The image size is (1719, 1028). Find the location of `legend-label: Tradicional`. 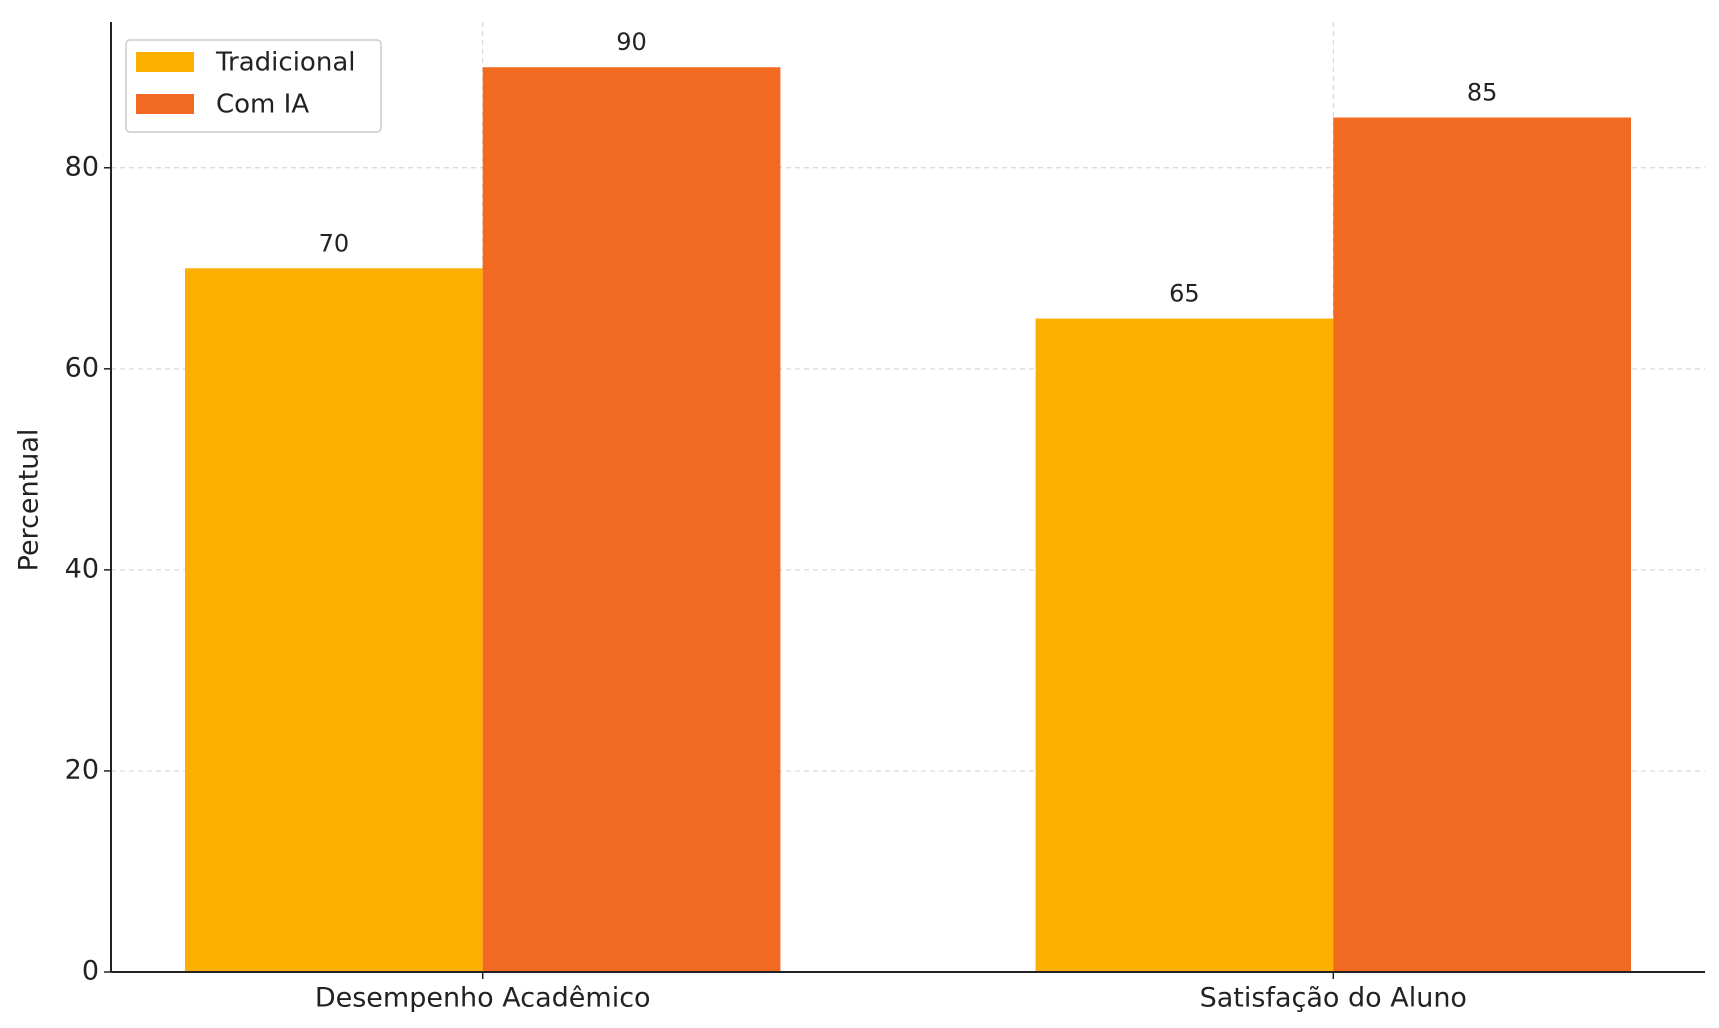

legend-label: Tradicional is located at coordinates (285, 63).